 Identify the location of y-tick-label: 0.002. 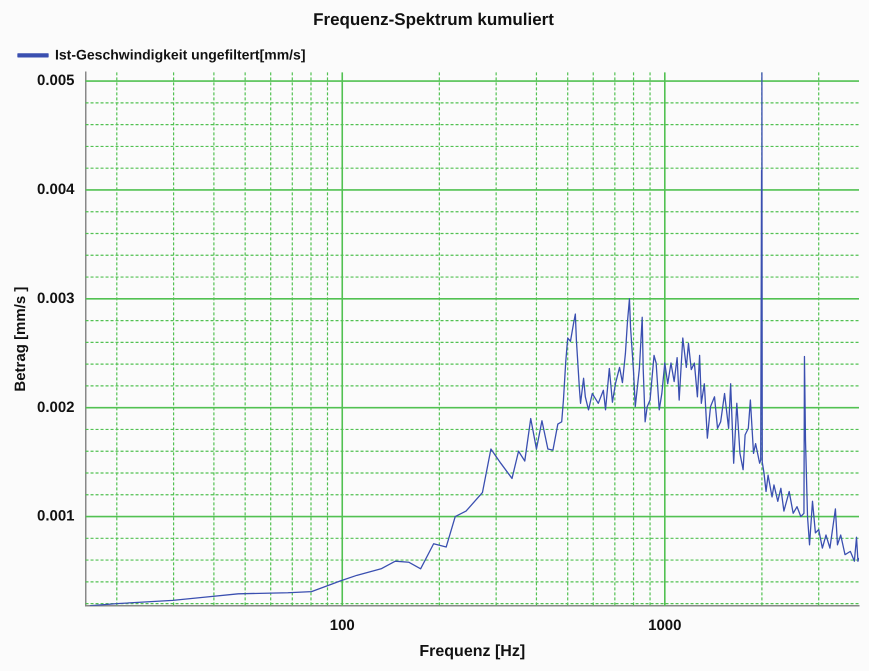
(55, 407).